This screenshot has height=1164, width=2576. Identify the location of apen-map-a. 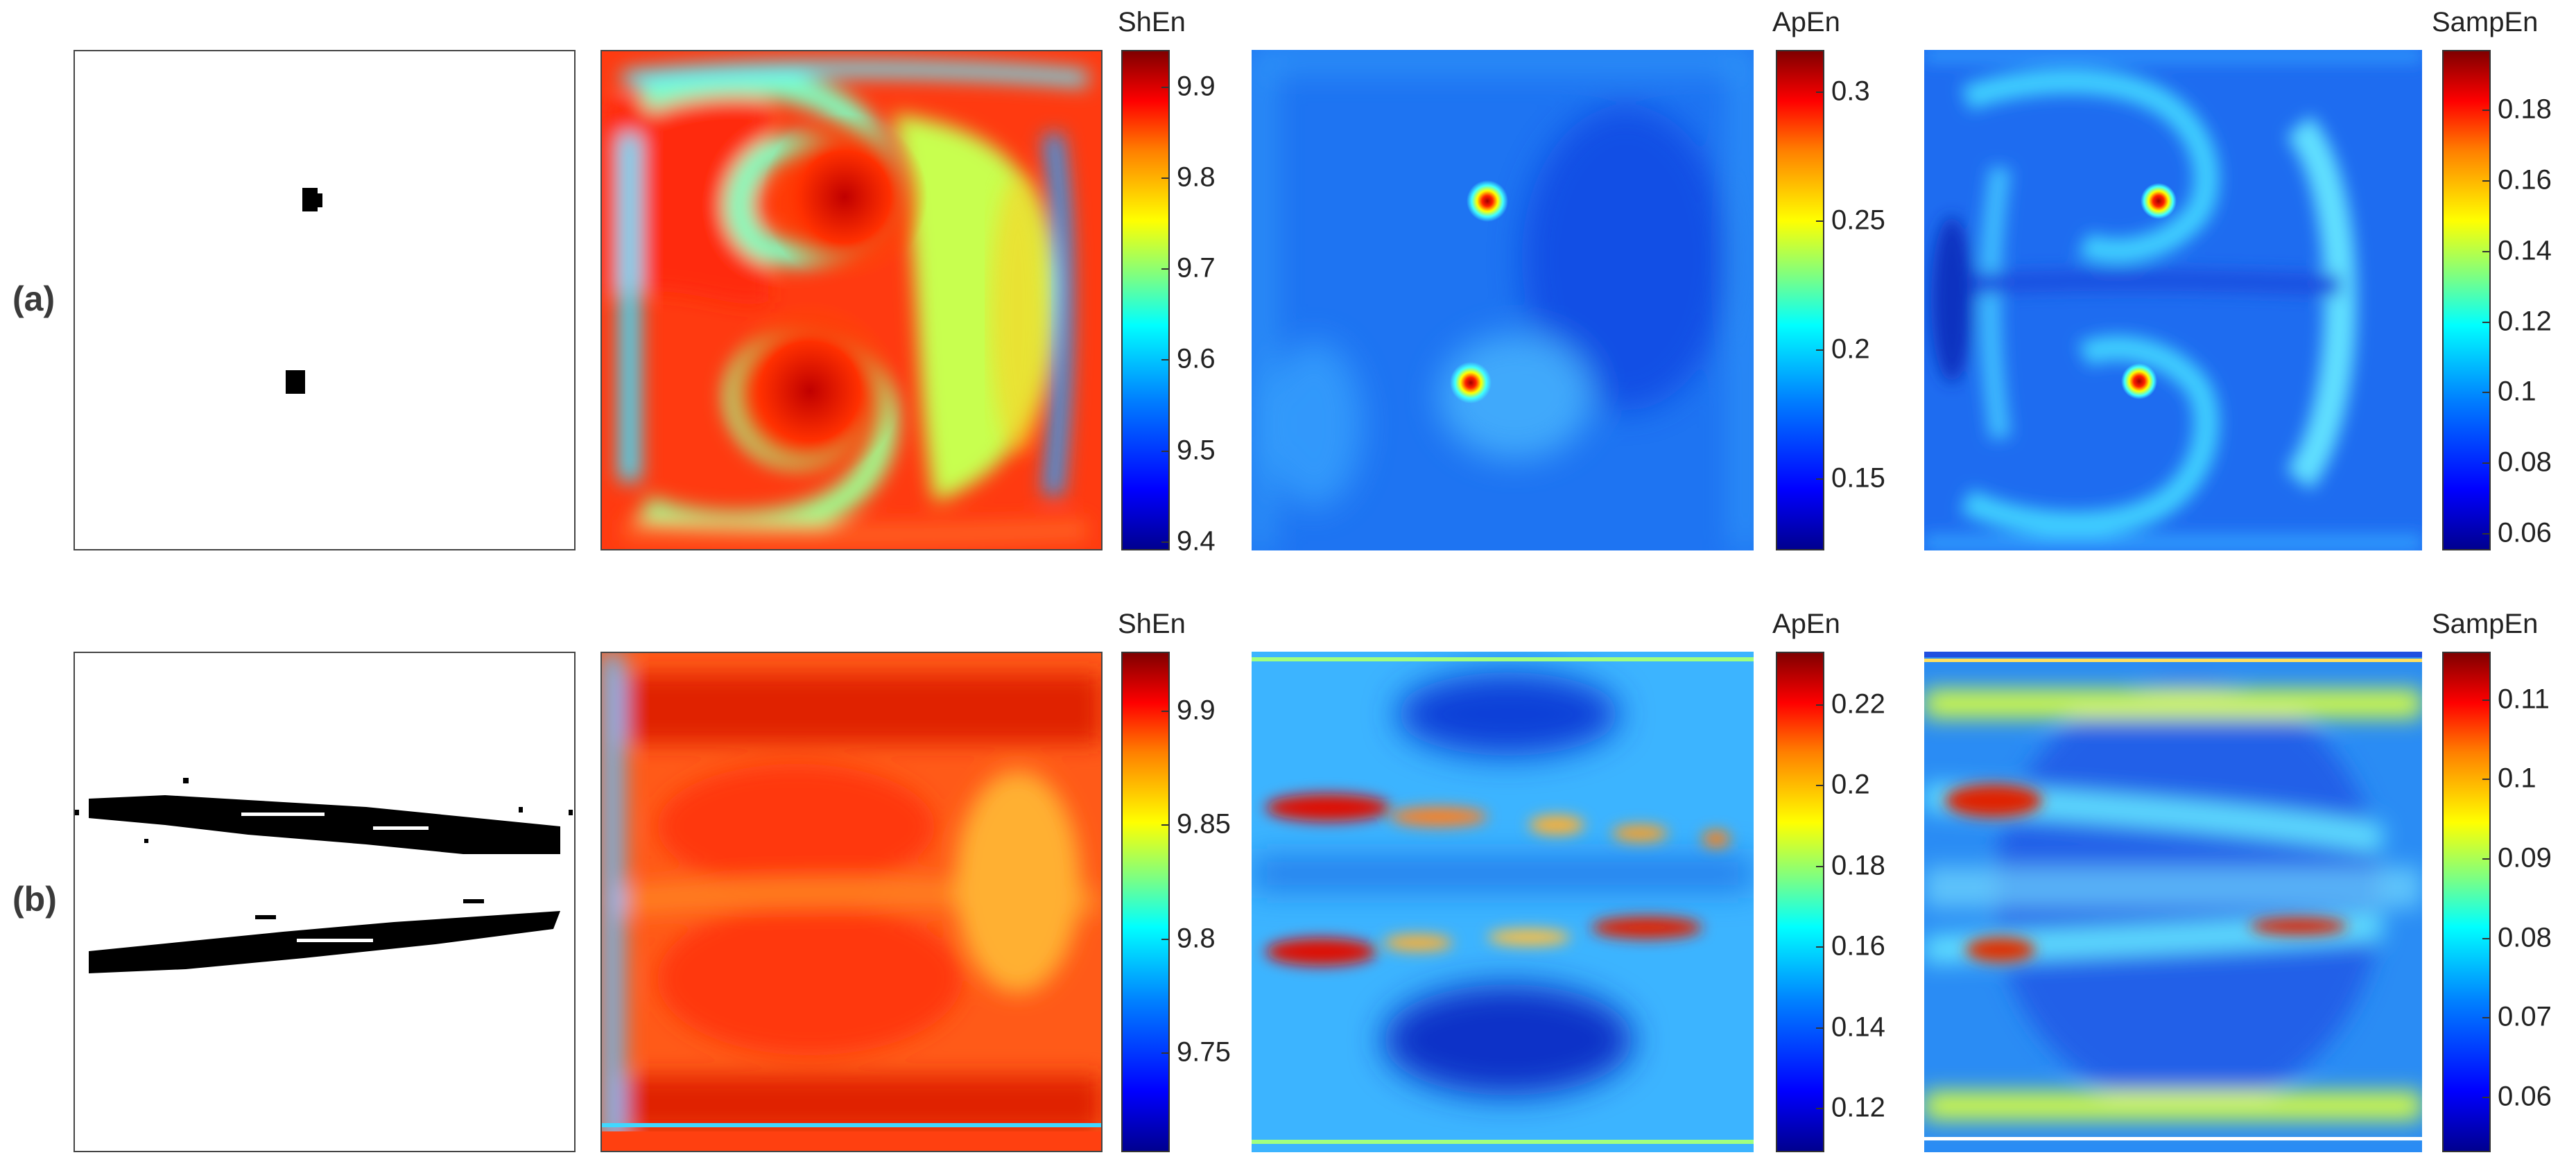
(1503, 300).